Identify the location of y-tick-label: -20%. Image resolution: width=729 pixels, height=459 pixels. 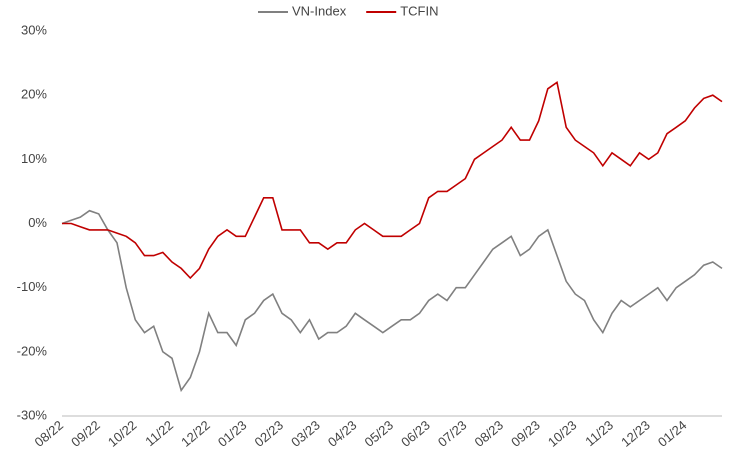
(32, 350).